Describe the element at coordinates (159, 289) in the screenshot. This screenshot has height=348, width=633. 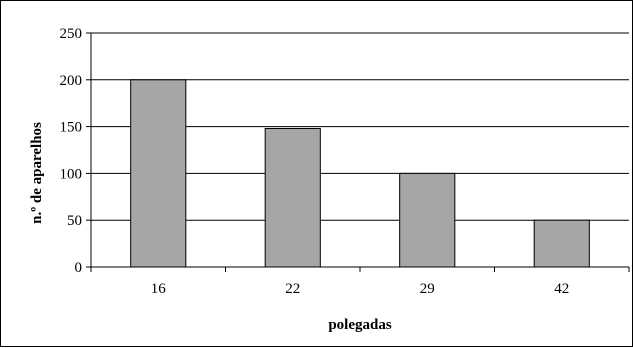
I see `x-tick-label: 16` at that location.